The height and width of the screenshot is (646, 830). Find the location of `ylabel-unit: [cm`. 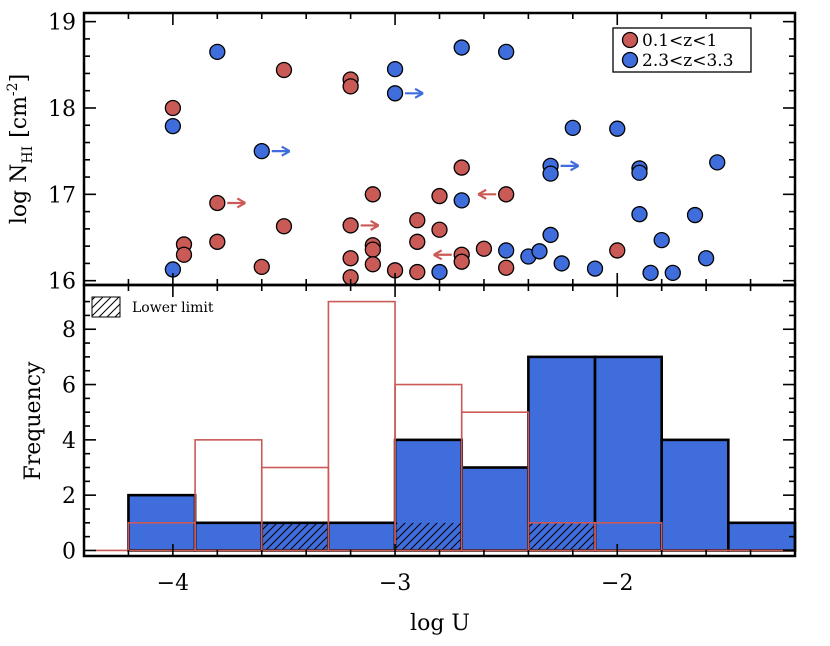

ylabel-unit: [cm is located at coordinates (19, 117).